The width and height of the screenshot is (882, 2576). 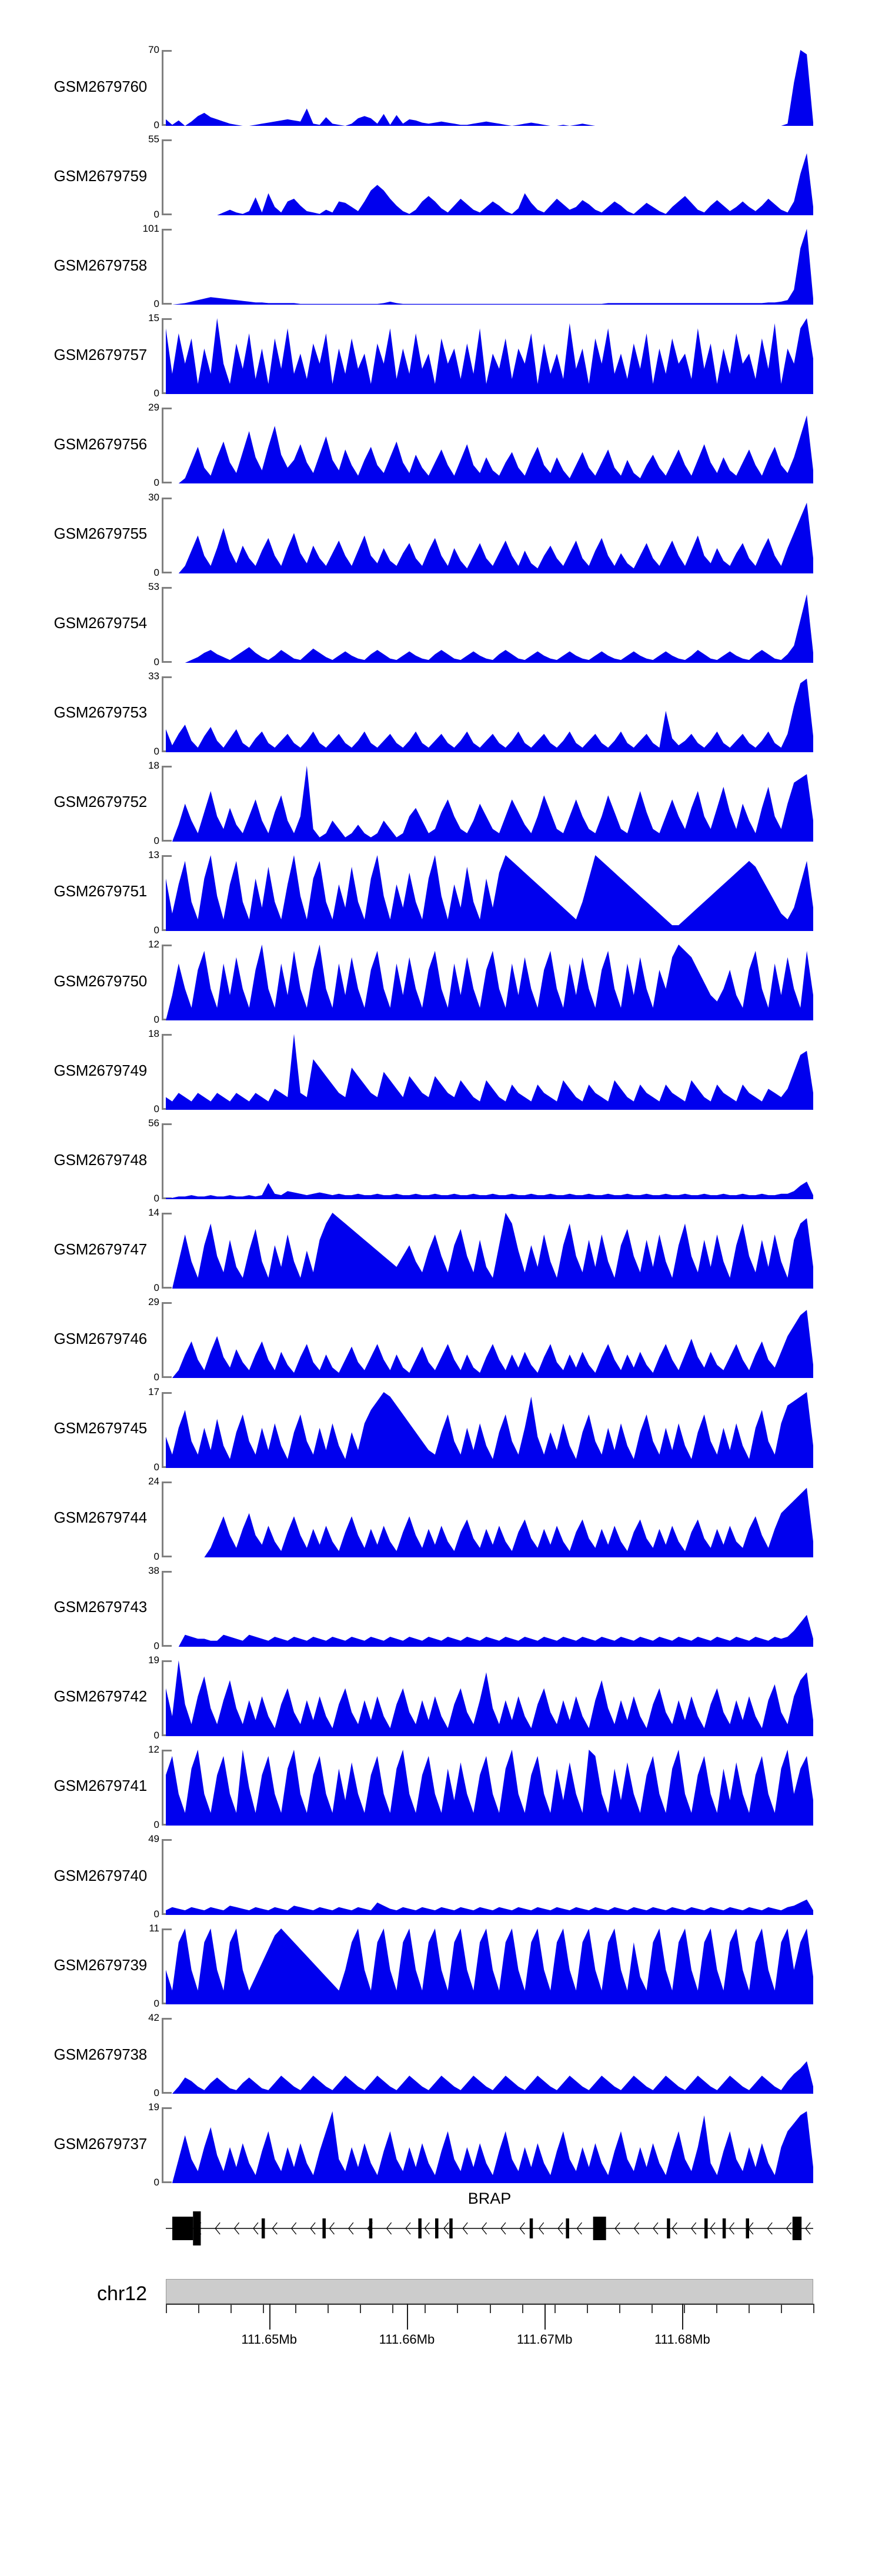 I want to click on track-y-axis: 24 0, so click(x=160, y=1518).